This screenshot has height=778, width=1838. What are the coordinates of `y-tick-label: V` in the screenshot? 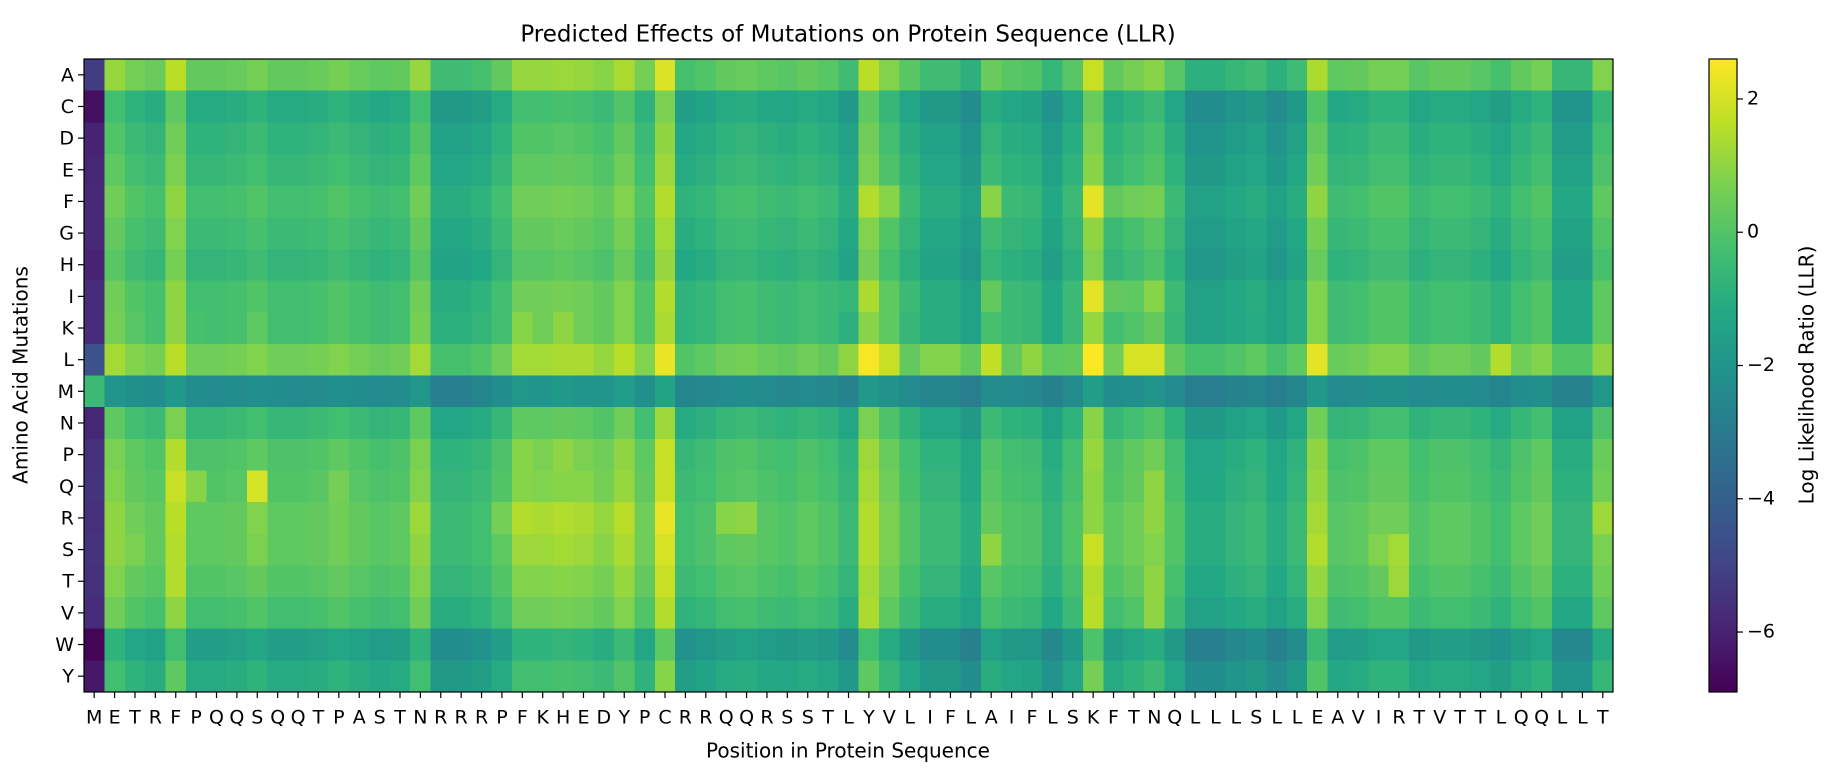 It's located at (67, 613).